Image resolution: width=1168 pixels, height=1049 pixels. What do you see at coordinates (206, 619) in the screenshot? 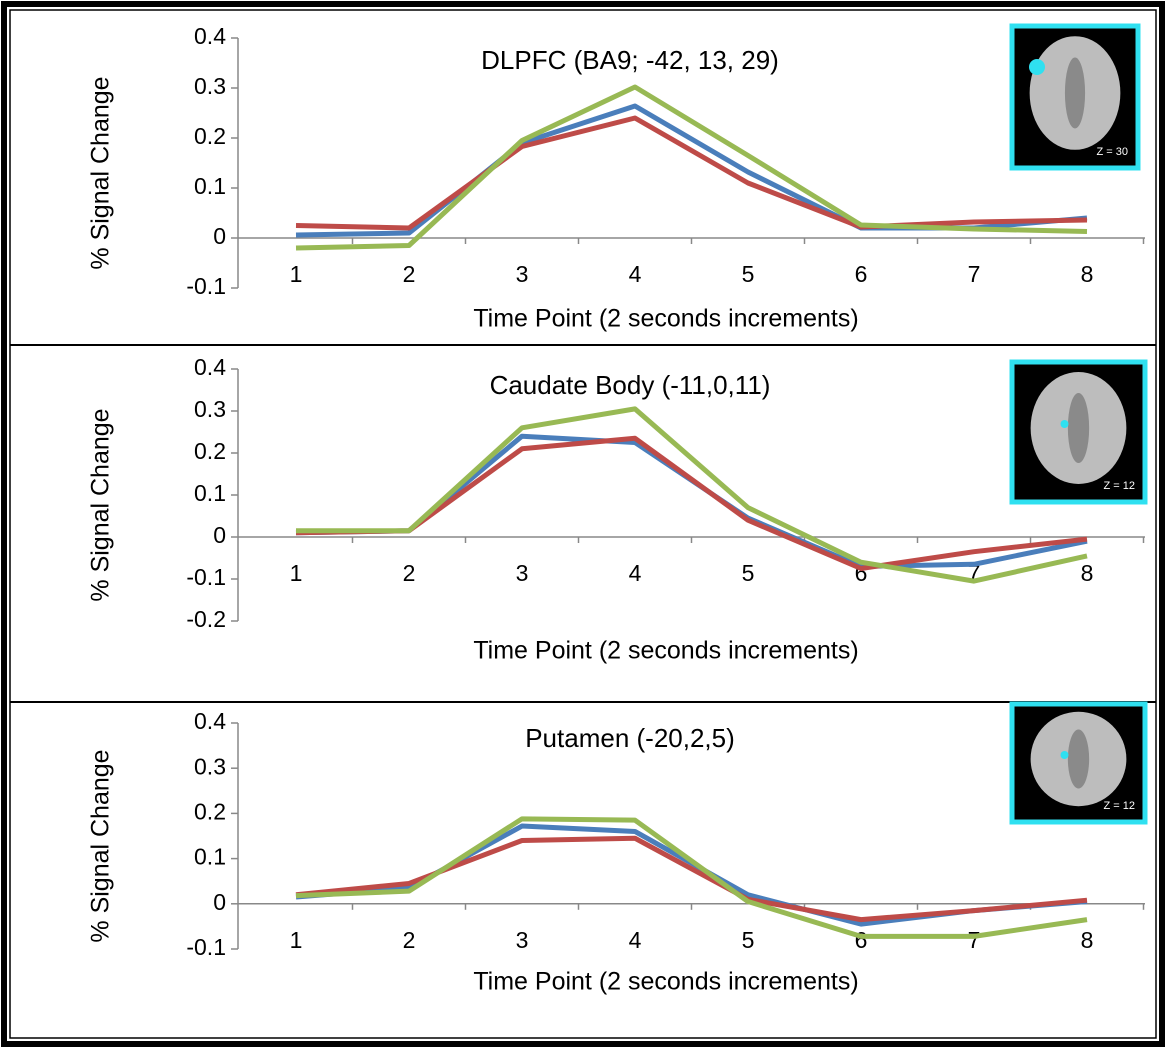
I see `y-tick-label: -0.2` at bounding box center [206, 619].